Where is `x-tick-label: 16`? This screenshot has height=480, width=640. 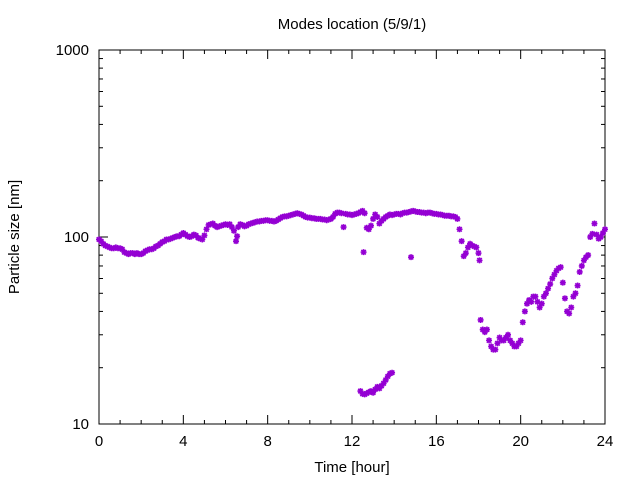 x-tick-label: 16 is located at coordinates (436, 441).